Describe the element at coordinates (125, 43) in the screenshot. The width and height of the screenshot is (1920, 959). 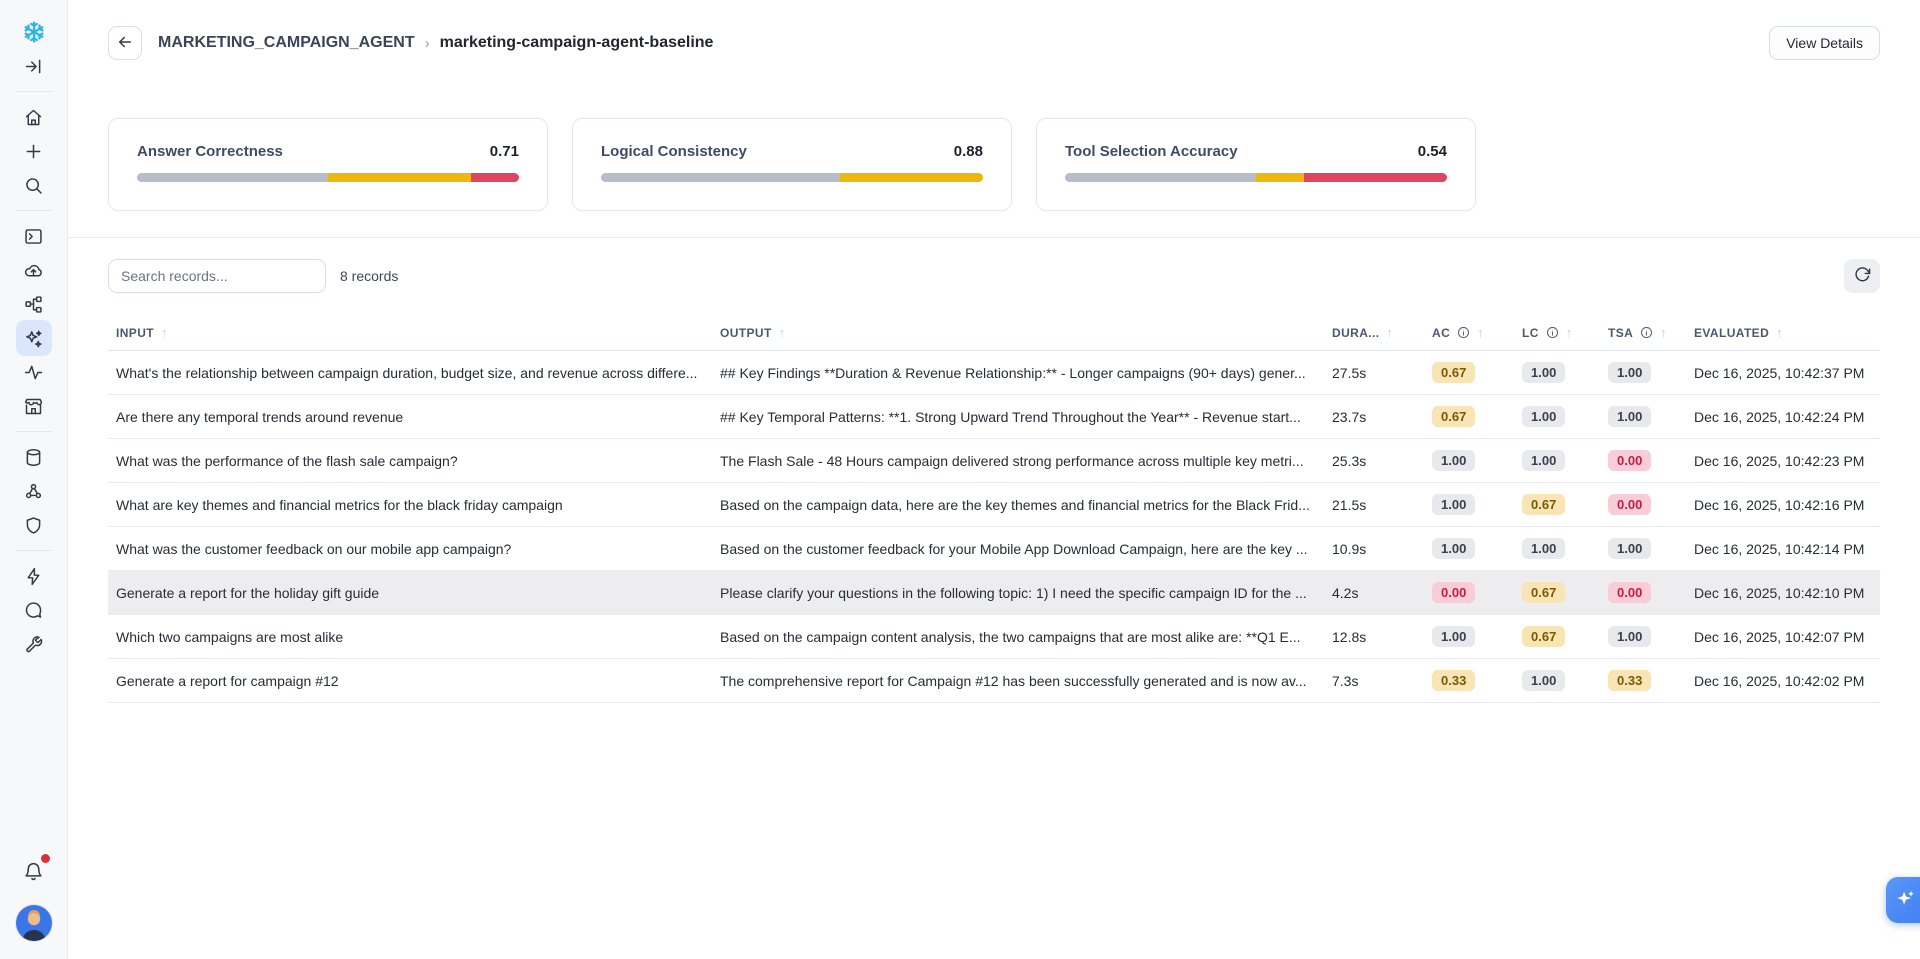
I see `back-button` at that location.